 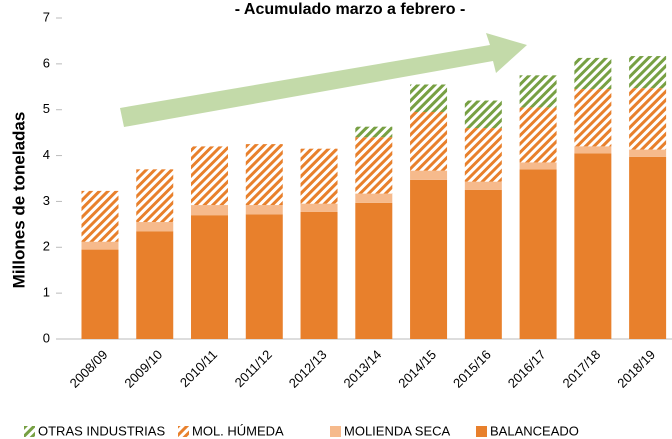 I want to click on x-tick-label: 2015/16, so click(x=472, y=369).